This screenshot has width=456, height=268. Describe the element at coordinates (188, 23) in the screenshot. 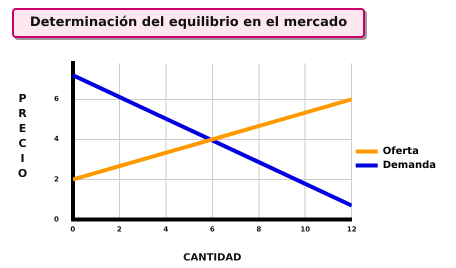

I see `chart-title: Determinación del equilibrio en el mercado` at that location.